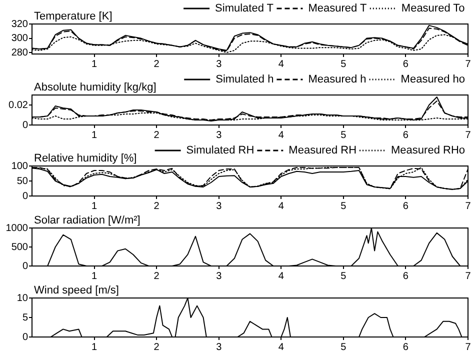 Image resolution: width=474 pixels, height=354 pixels. Describe the element at coordinates (245, 80) in the screenshot. I see `legend-label: Simulated h` at that location.